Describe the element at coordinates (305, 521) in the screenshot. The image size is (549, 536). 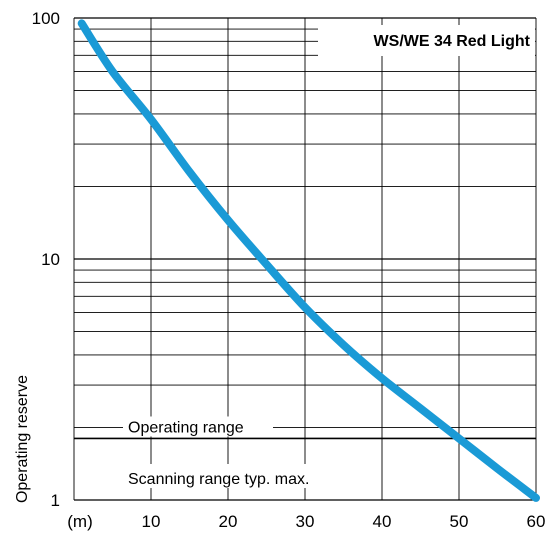
I see `x-tick-label: 30` at that location.